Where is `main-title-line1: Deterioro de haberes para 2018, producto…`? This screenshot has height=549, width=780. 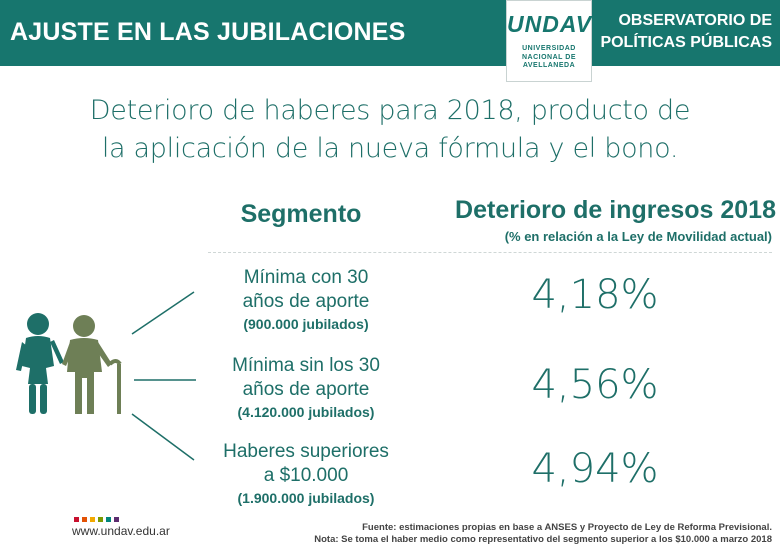 main-title-line1: Deterioro de haberes para 2018, producto… is located at coordinates (390, 110).